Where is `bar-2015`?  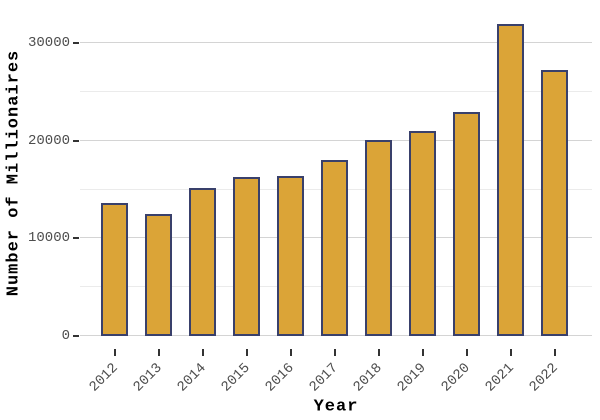 bar-2015 is located at coordinates (246, 256).